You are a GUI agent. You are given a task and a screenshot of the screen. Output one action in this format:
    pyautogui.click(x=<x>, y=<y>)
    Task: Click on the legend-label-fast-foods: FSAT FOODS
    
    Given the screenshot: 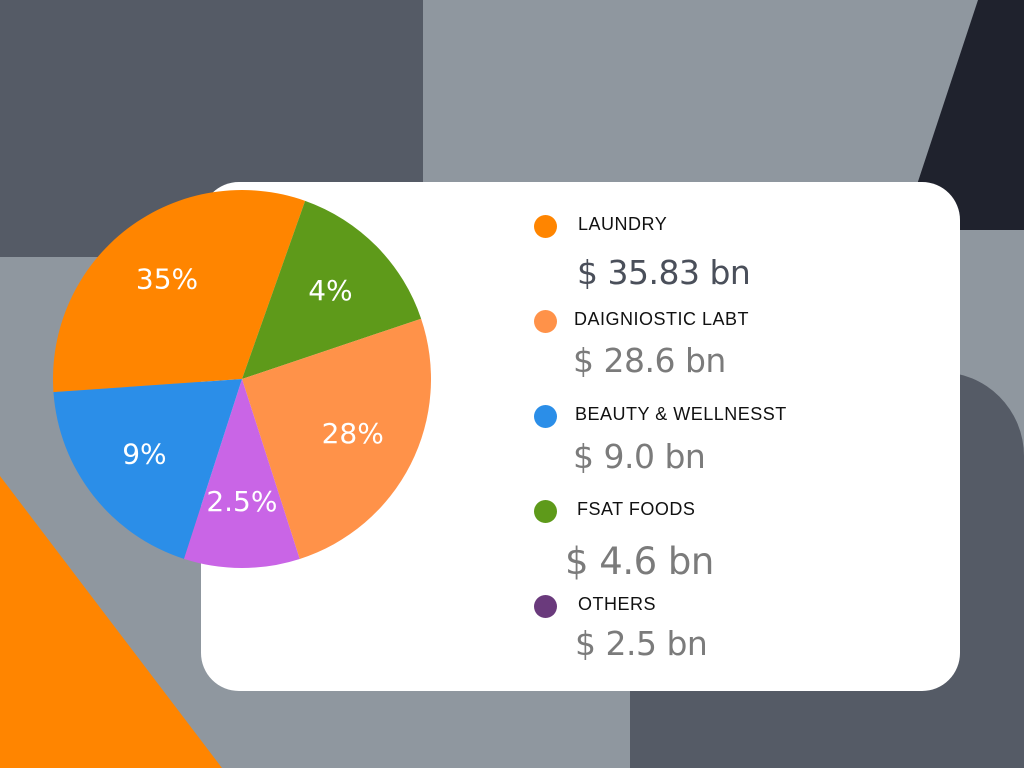 What is the action you would take?
    pyautogui.click(x=636, y=509)
    